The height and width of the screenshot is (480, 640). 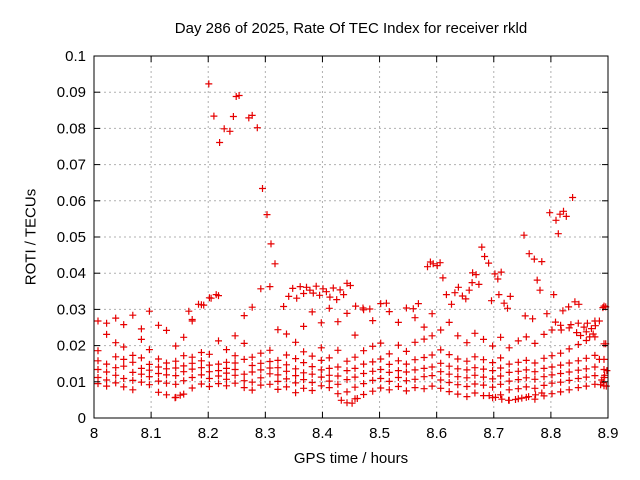 I want to click on y-tick-label: 0.08, so click(x=71, y=128).